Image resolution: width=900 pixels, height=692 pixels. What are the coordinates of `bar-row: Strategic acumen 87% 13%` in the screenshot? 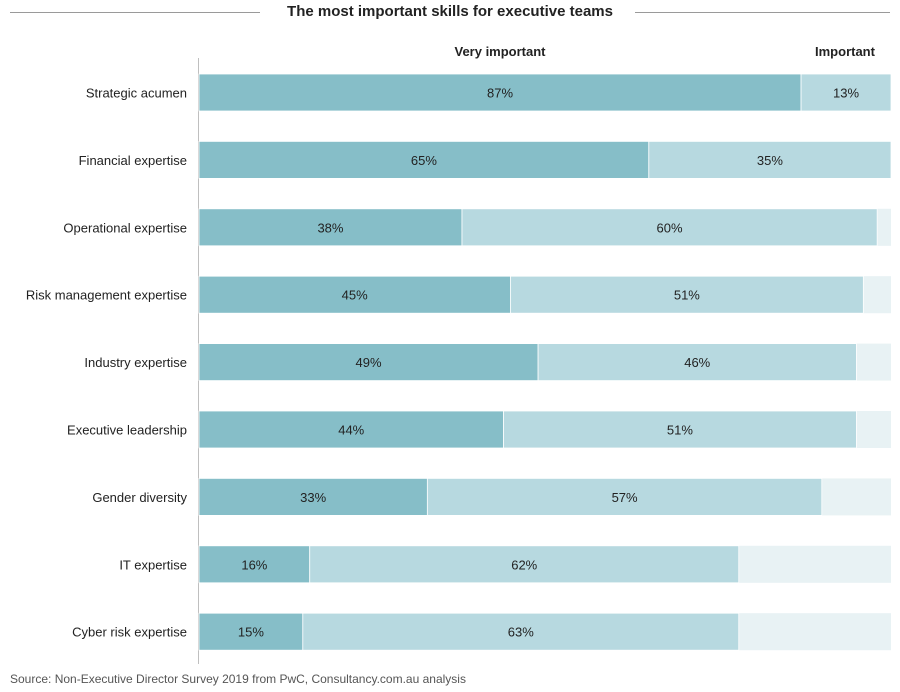 It's located at (489, 92).